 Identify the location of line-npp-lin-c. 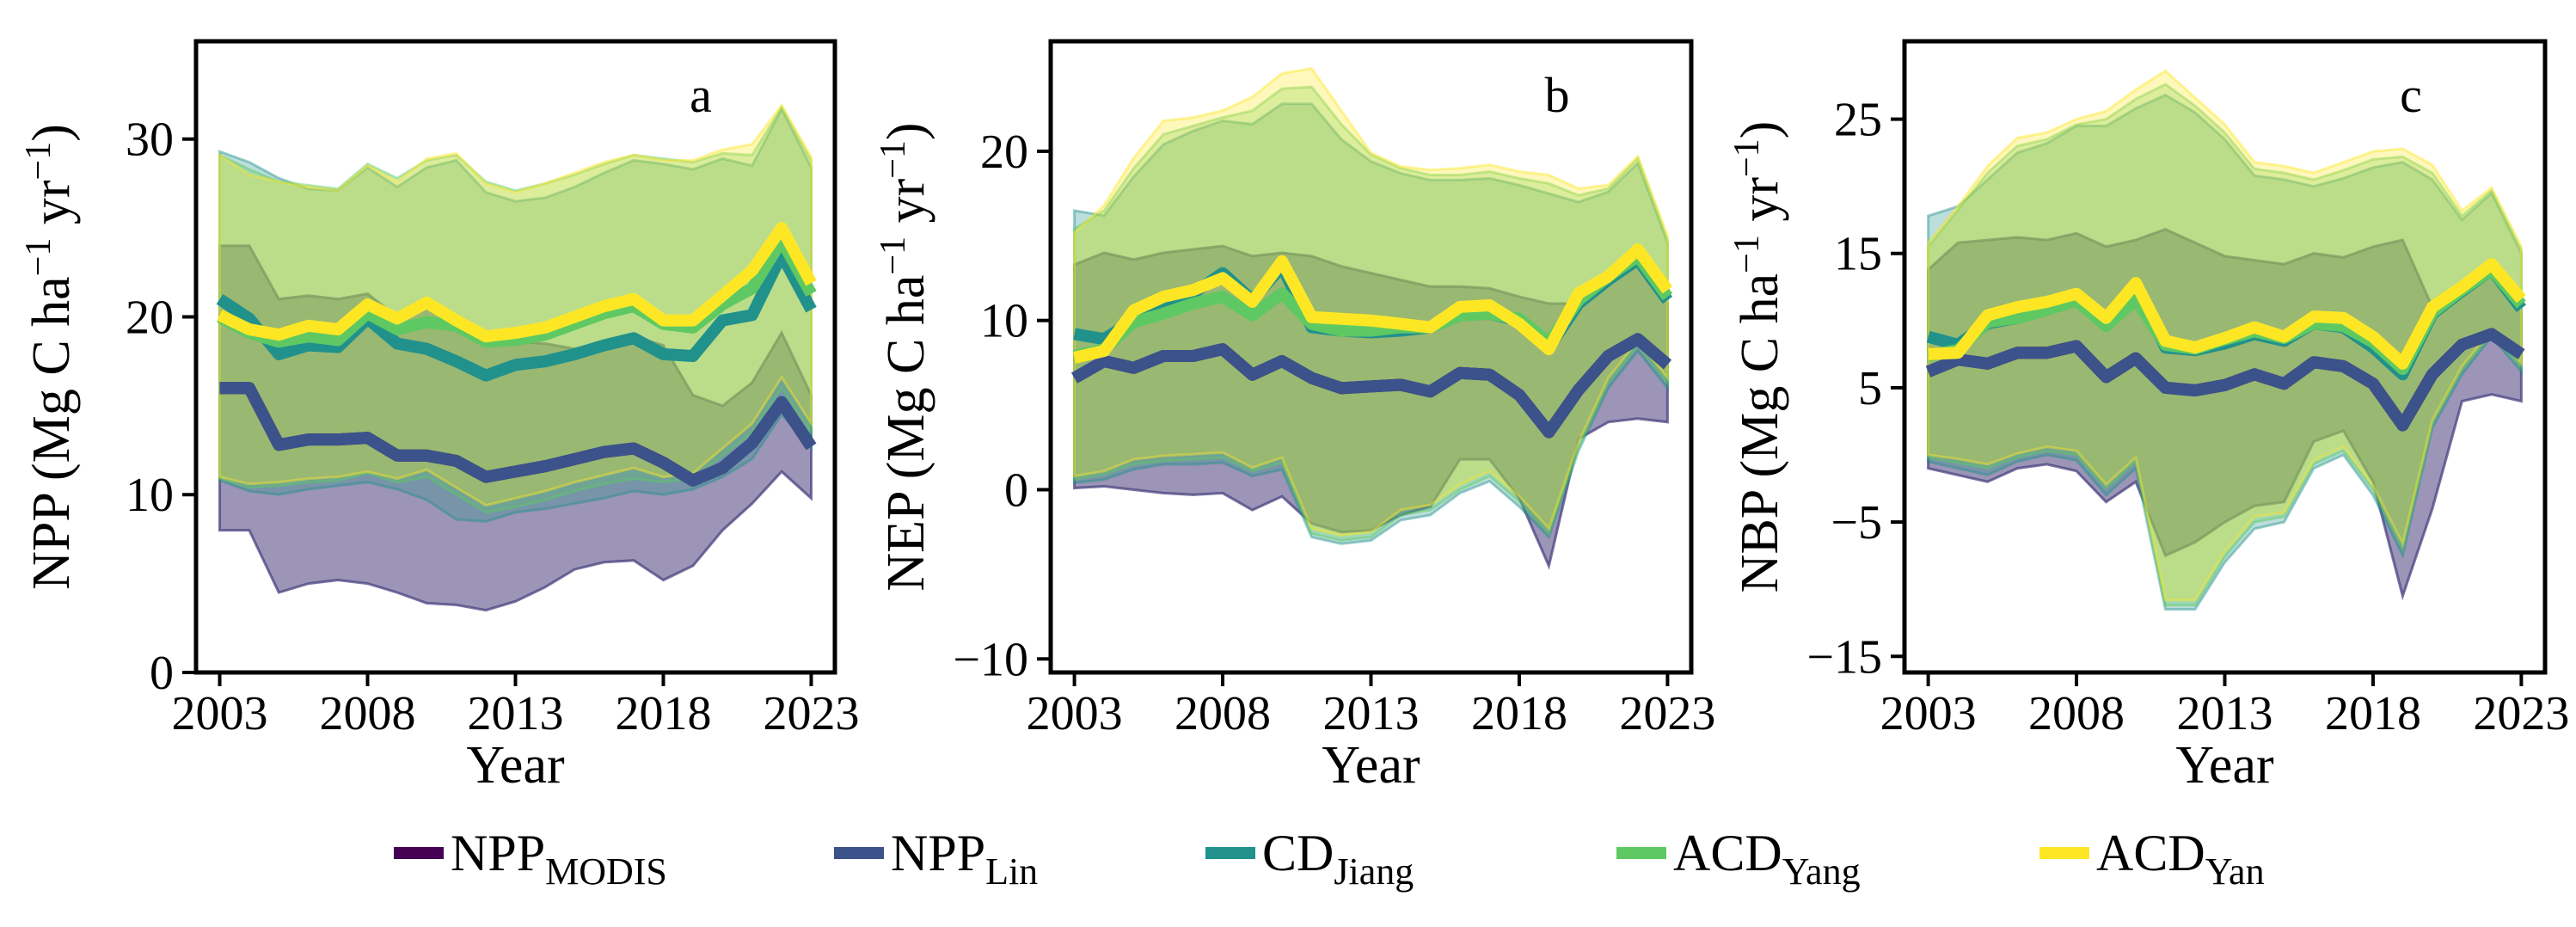
(2225, 380).